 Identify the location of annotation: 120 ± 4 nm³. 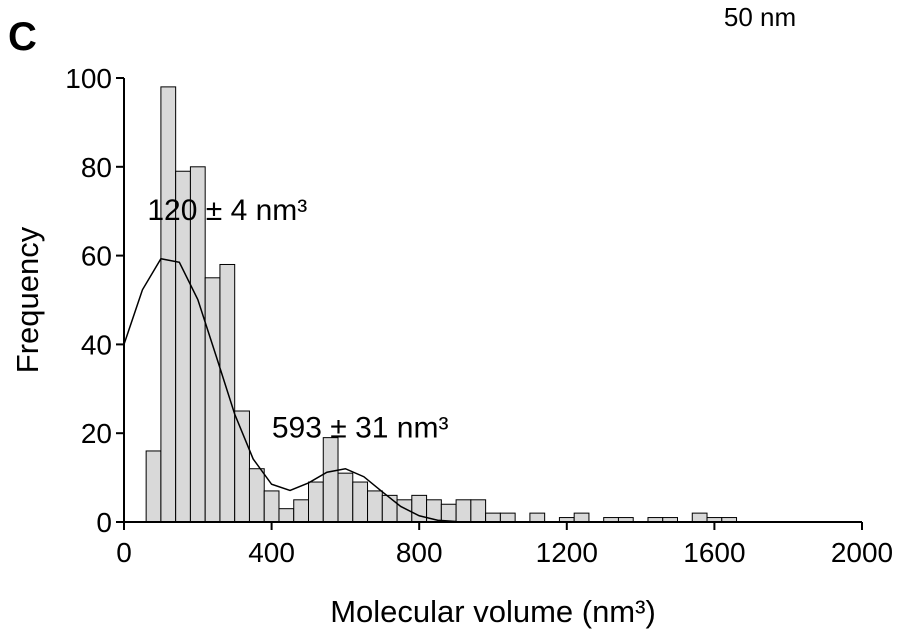
(227, 210).